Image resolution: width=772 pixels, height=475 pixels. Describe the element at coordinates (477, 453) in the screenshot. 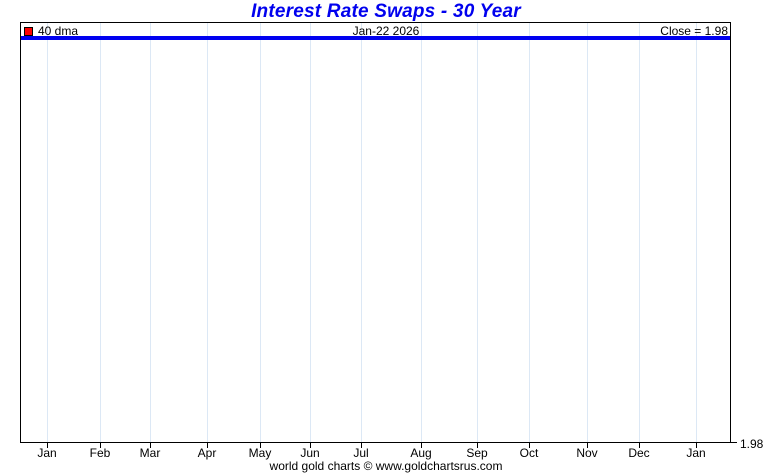

I see `x-tick-label: Sep` at that location.